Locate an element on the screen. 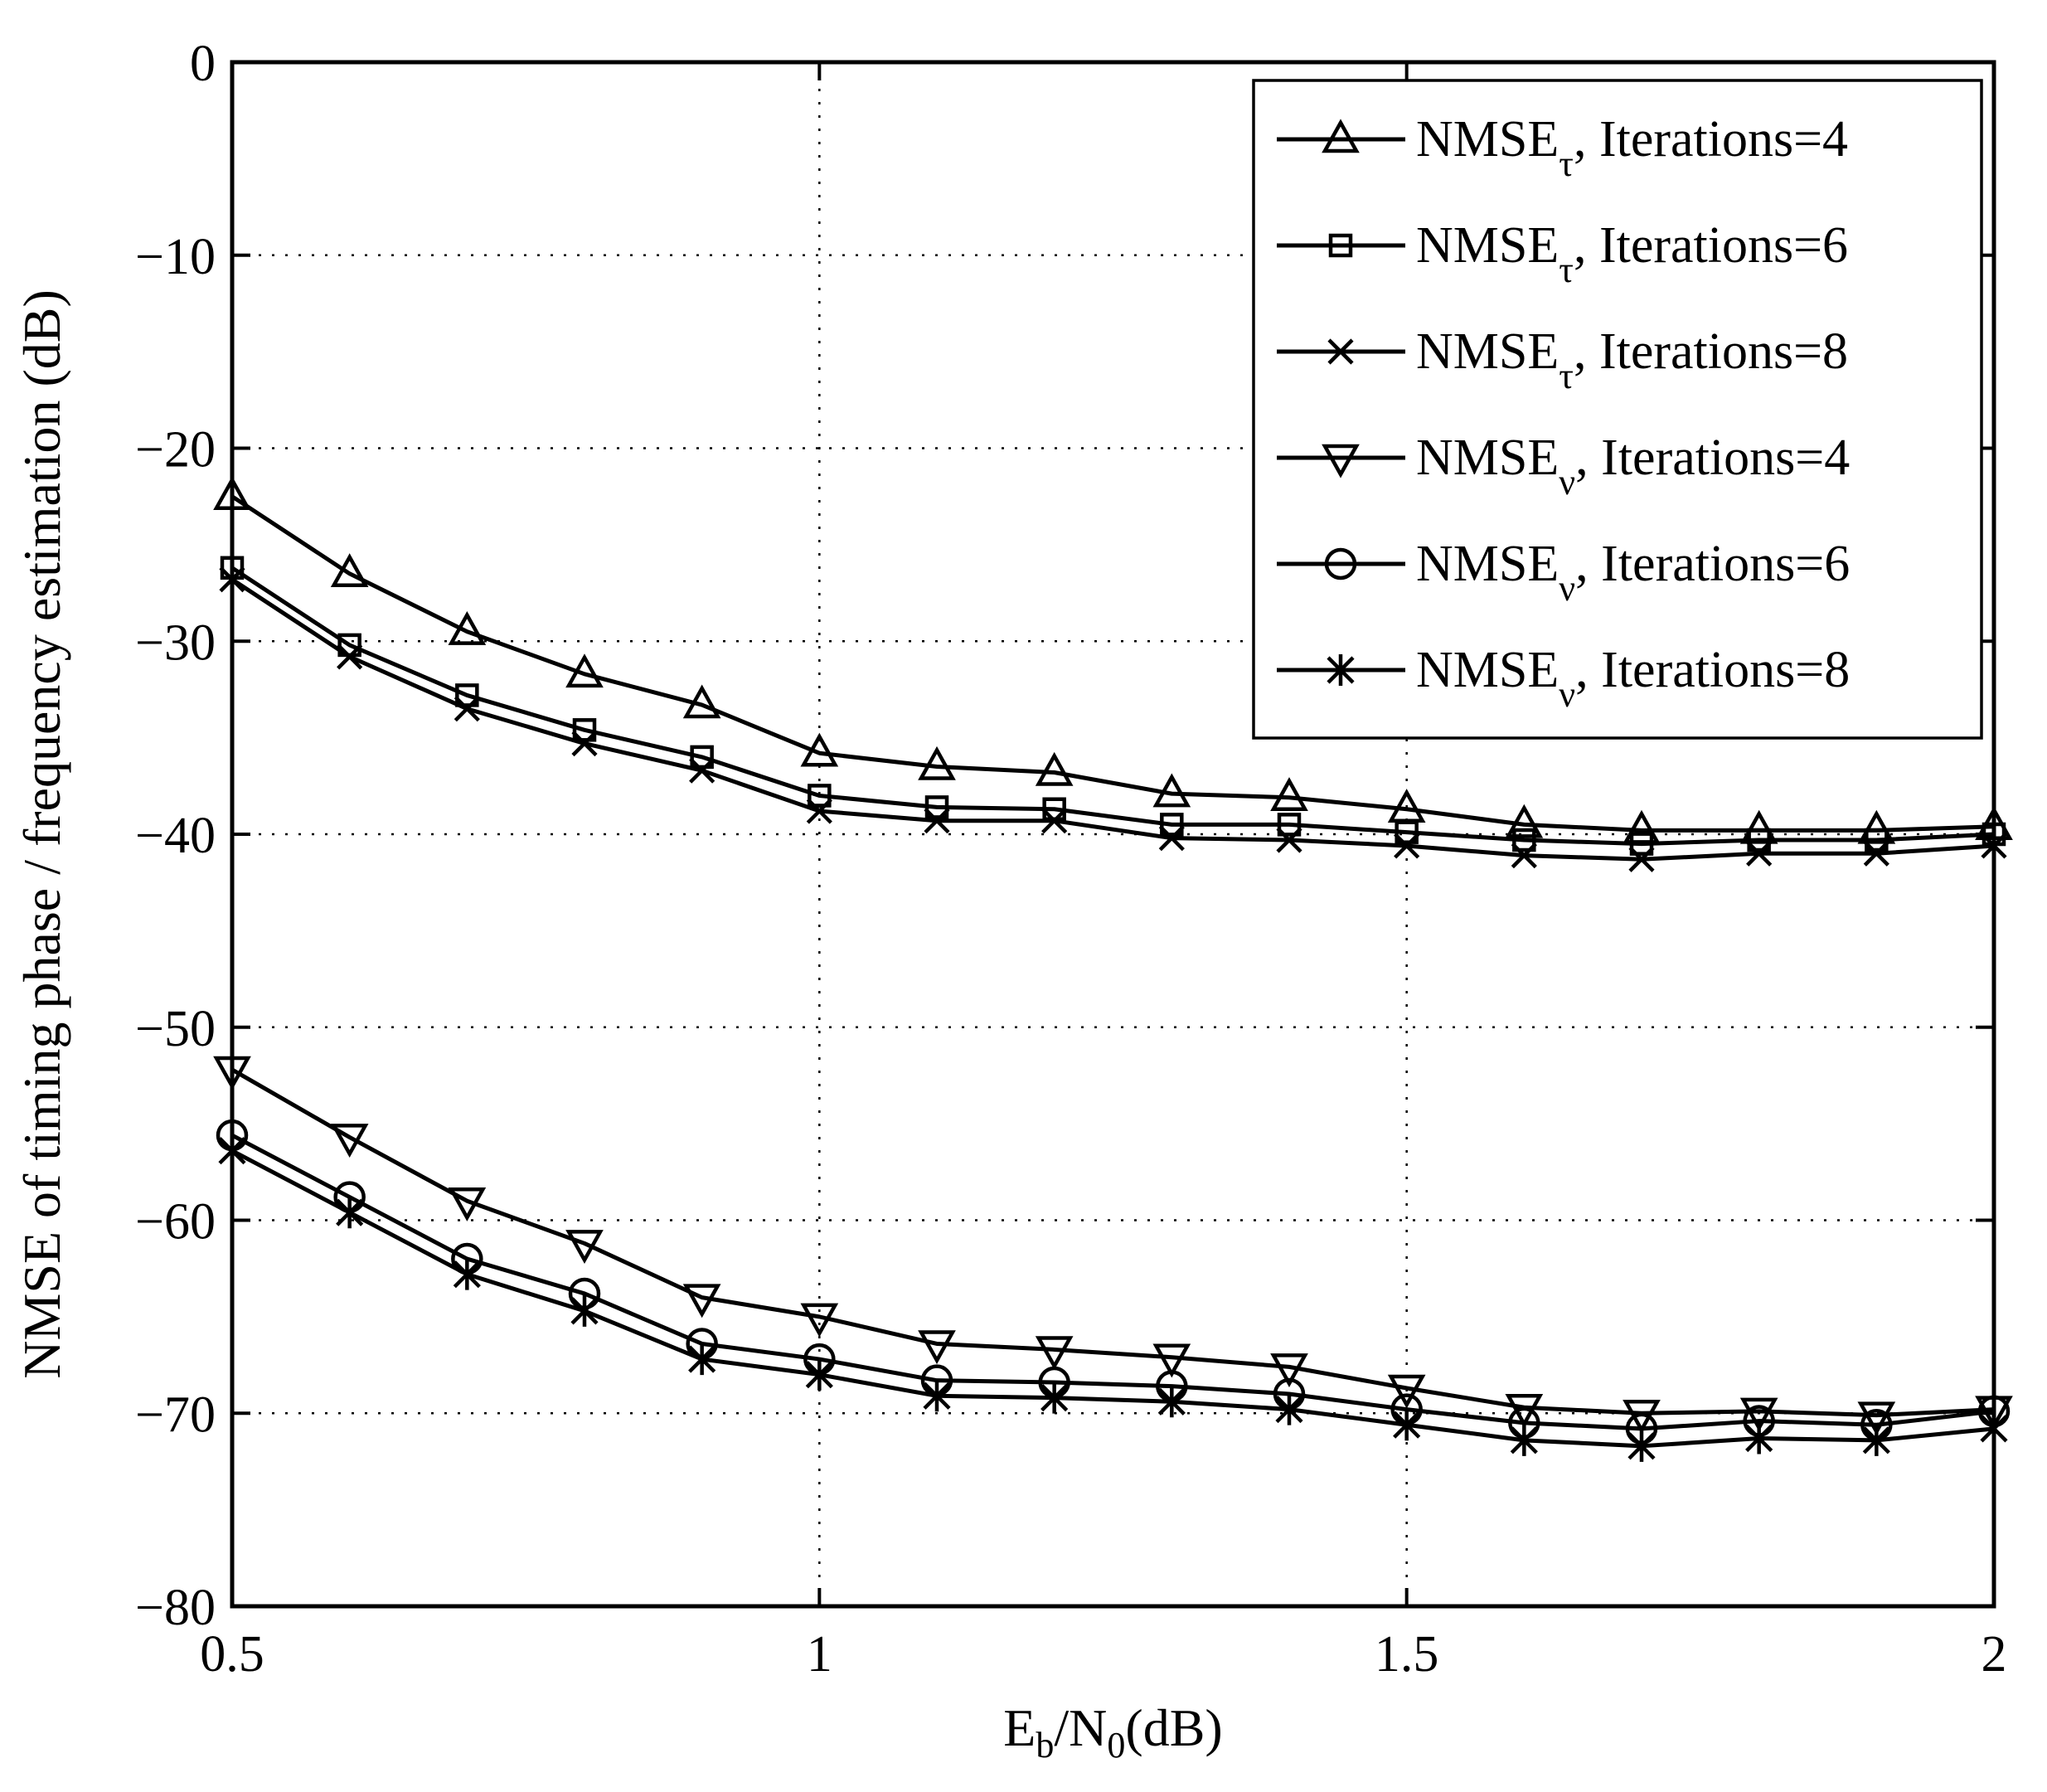 The height and width of the screenshot is (1792, 2047). legend-box is located at coordinates (1618, 409).